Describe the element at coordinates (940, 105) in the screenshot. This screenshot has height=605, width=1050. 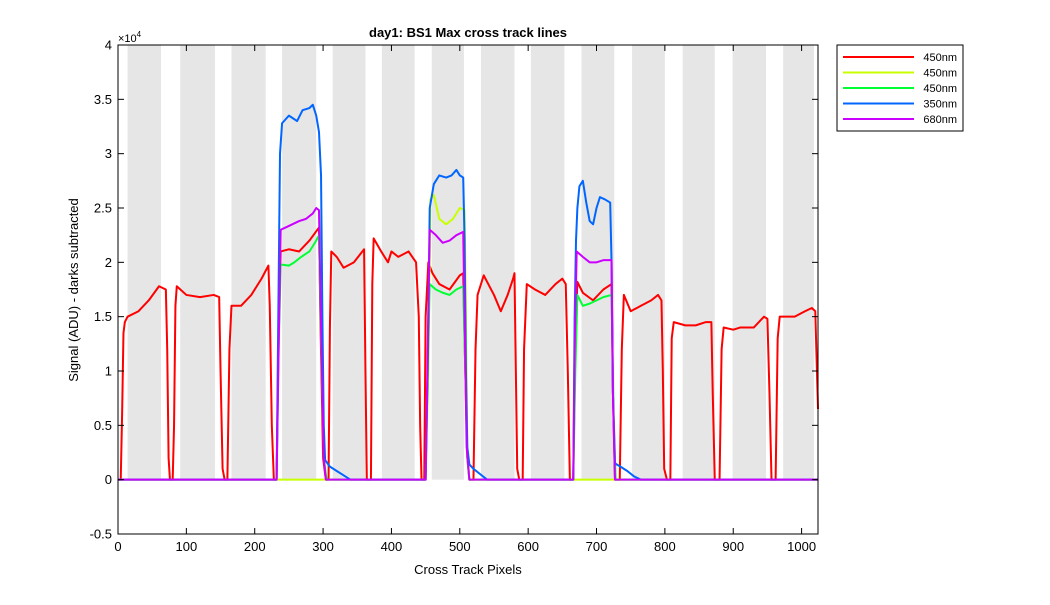
I see `legend-label-3: 350nm` at that location.